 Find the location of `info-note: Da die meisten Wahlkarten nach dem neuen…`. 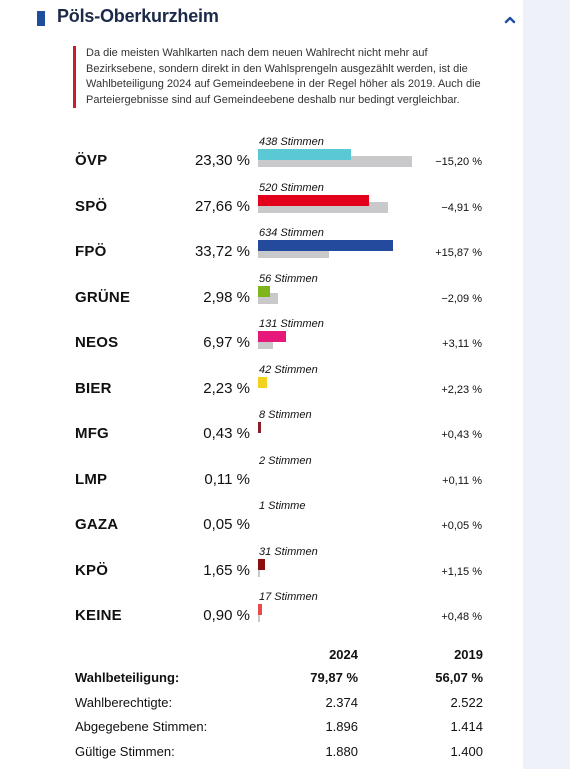

info-note: Da die meisten Wahlkarten nach dem neuen… is located at coordinates (279, 77).